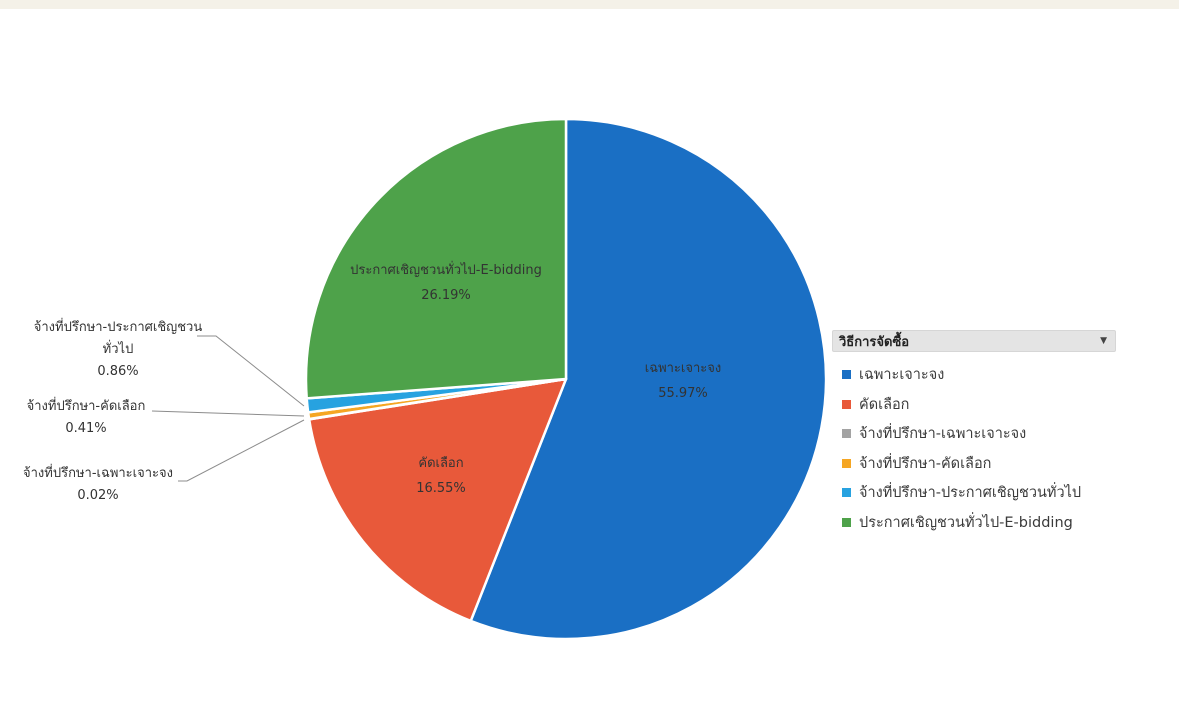 This screenshot has height=722, width=1179. I want to click on slice-value-label: 55.97%, so click(683, 393).